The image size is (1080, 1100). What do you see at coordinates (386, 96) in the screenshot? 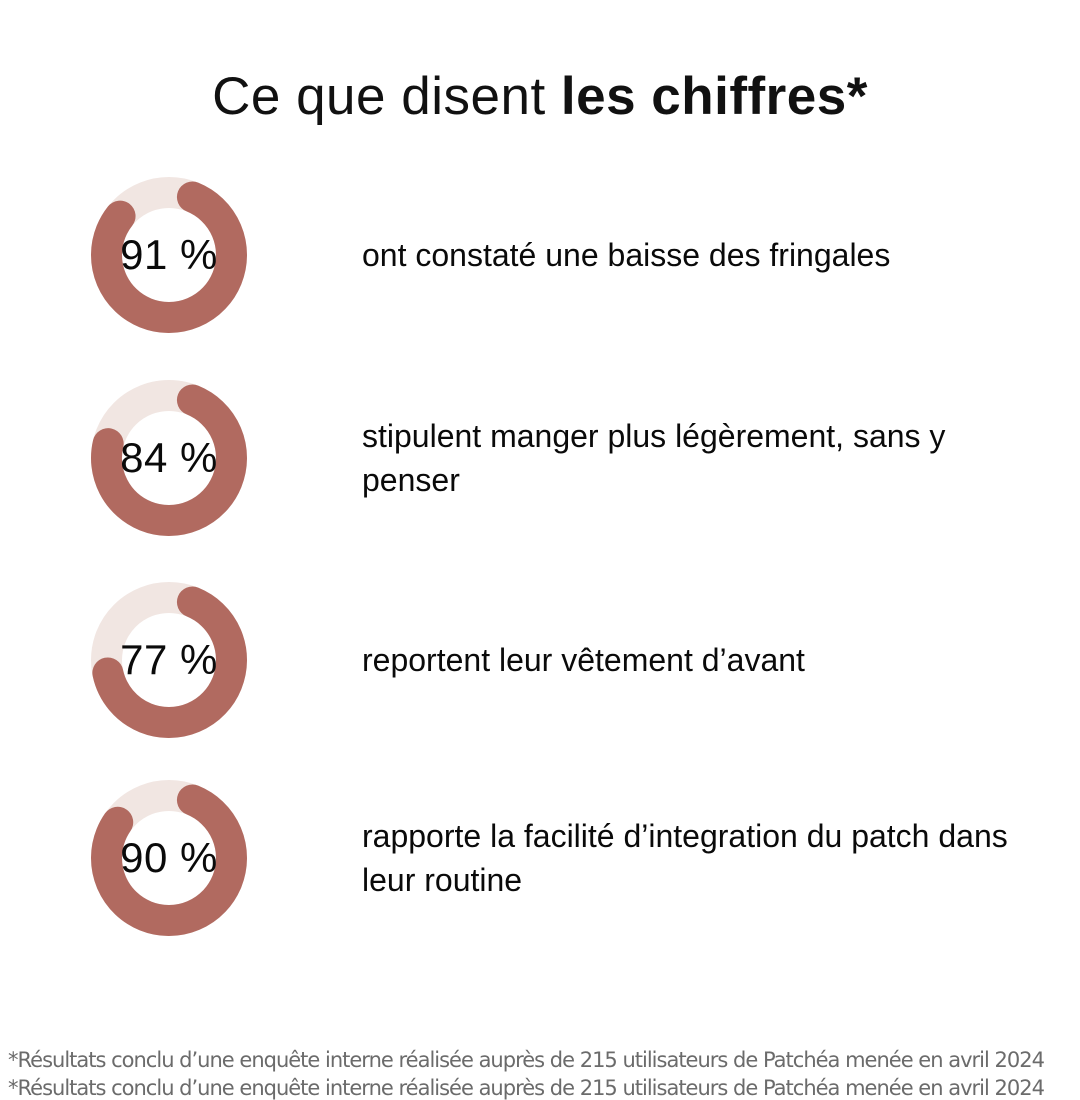
I see `page-title-regular: Ce que disent` at bounding box center [386, 96].